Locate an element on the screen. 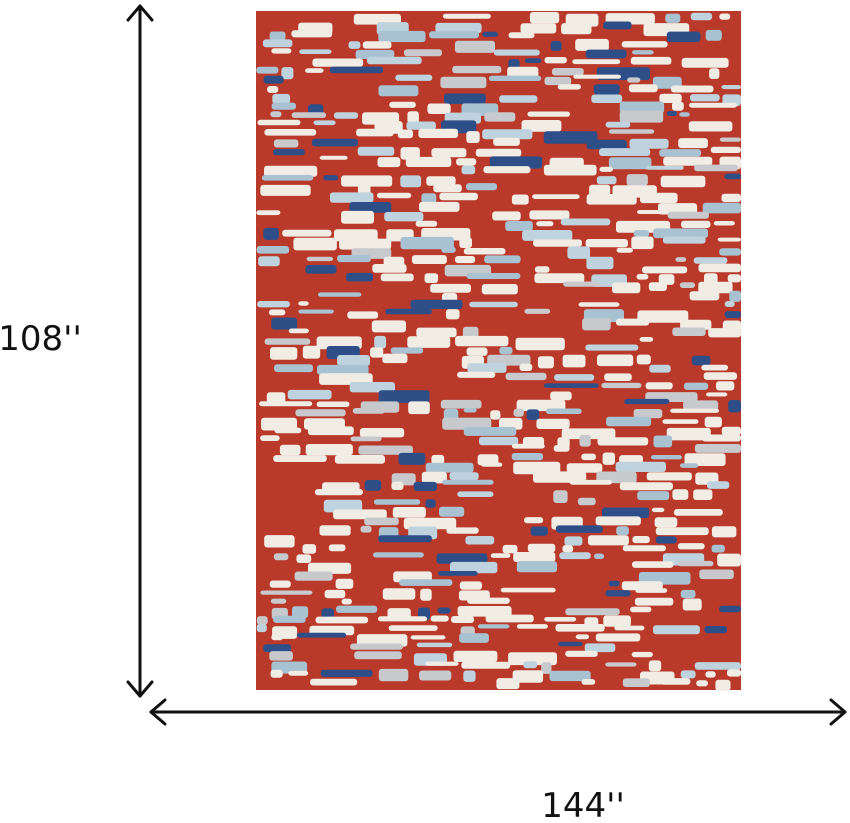 The height and width of the screenshot is (823, 850). width-arrow is located at coordinates (498, 712).